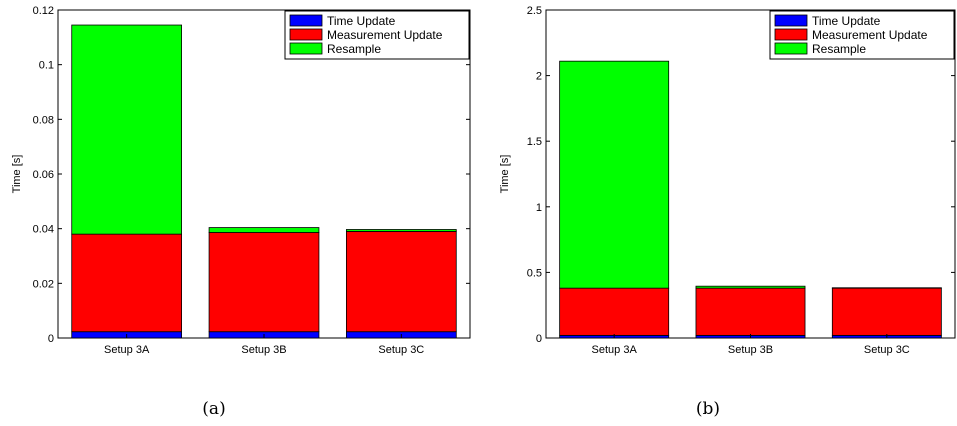  What do you see at coordinates (534, 142) in the screenshot?
I see `y-tick-label: 1.5` at bounding box center [534, 142].